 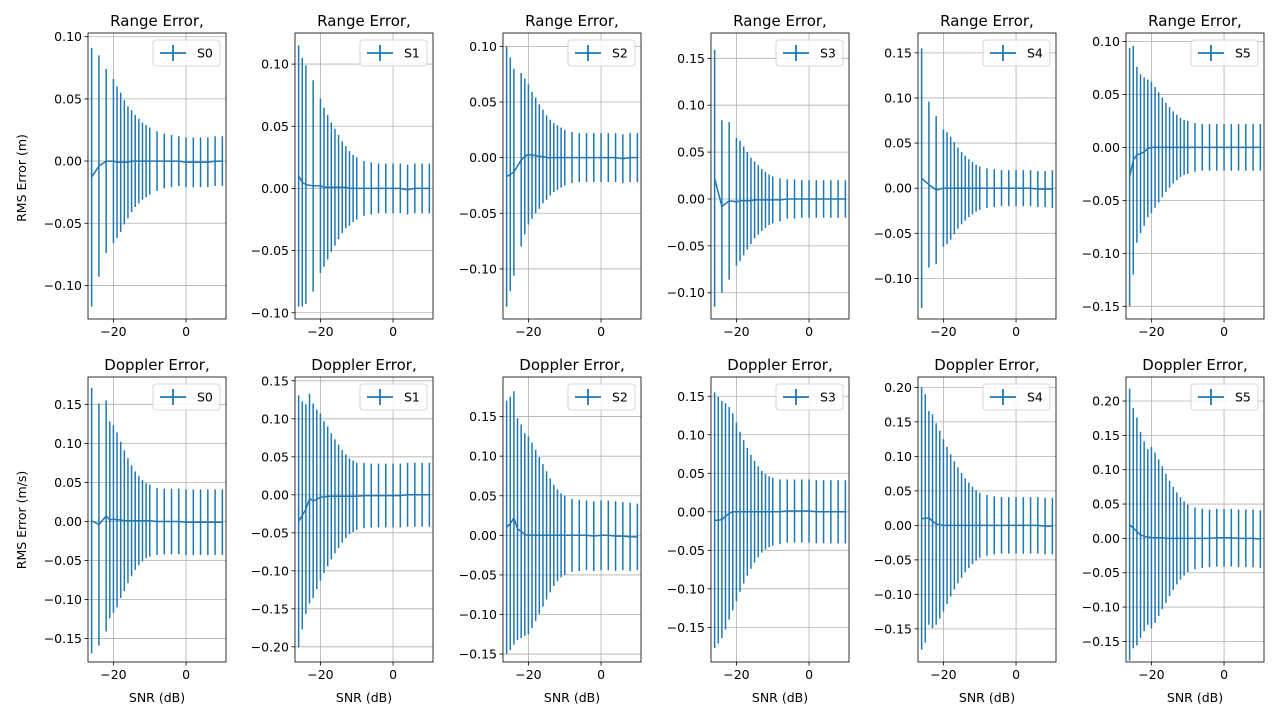 I want to click on subplot-0: −20 0 −0.10 −0.05 0.00 0.05 0.10 Range Error, S0, so click(x=135, y=175).